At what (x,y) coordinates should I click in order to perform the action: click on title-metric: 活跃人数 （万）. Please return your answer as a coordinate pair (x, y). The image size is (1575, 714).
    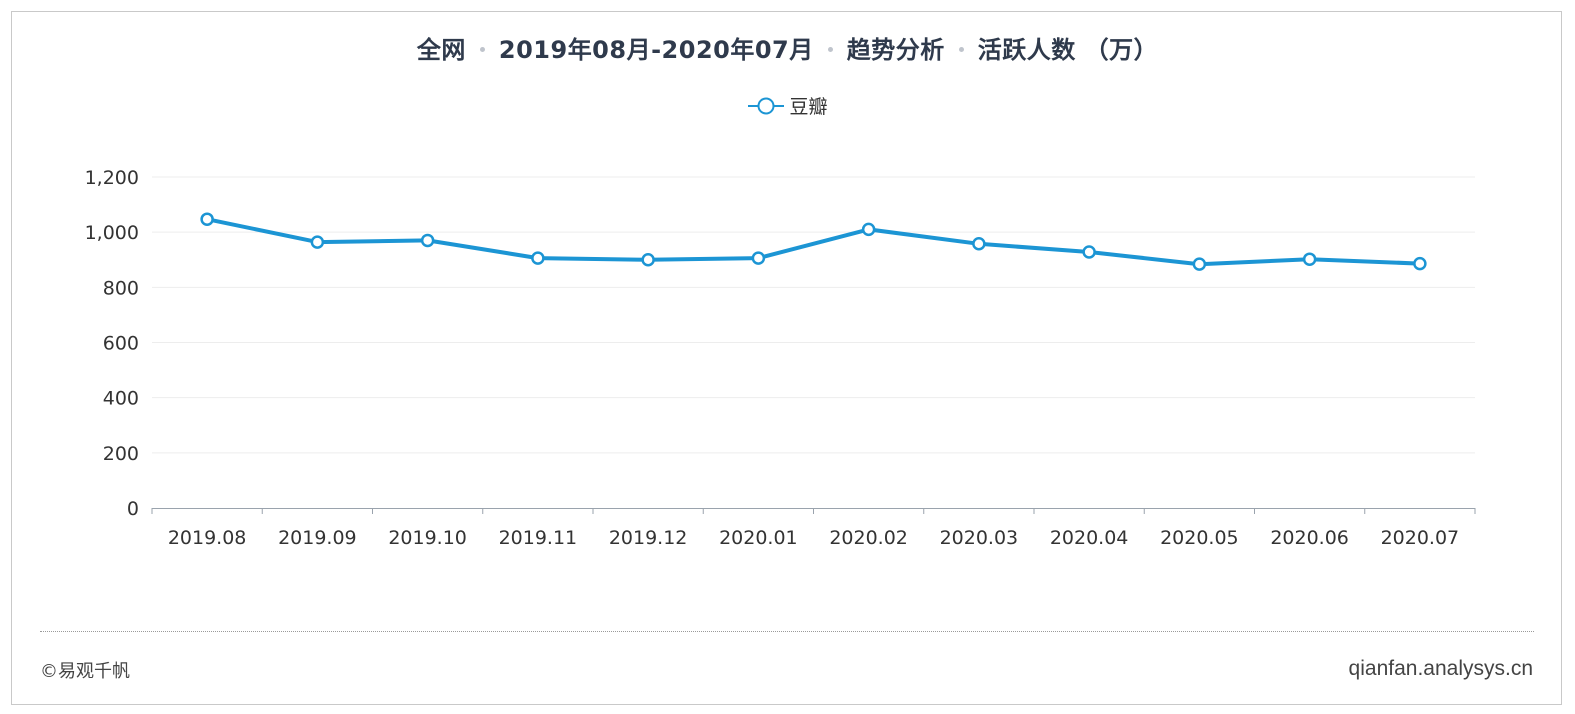
    Looking at the image, I should click on (1068, 50).